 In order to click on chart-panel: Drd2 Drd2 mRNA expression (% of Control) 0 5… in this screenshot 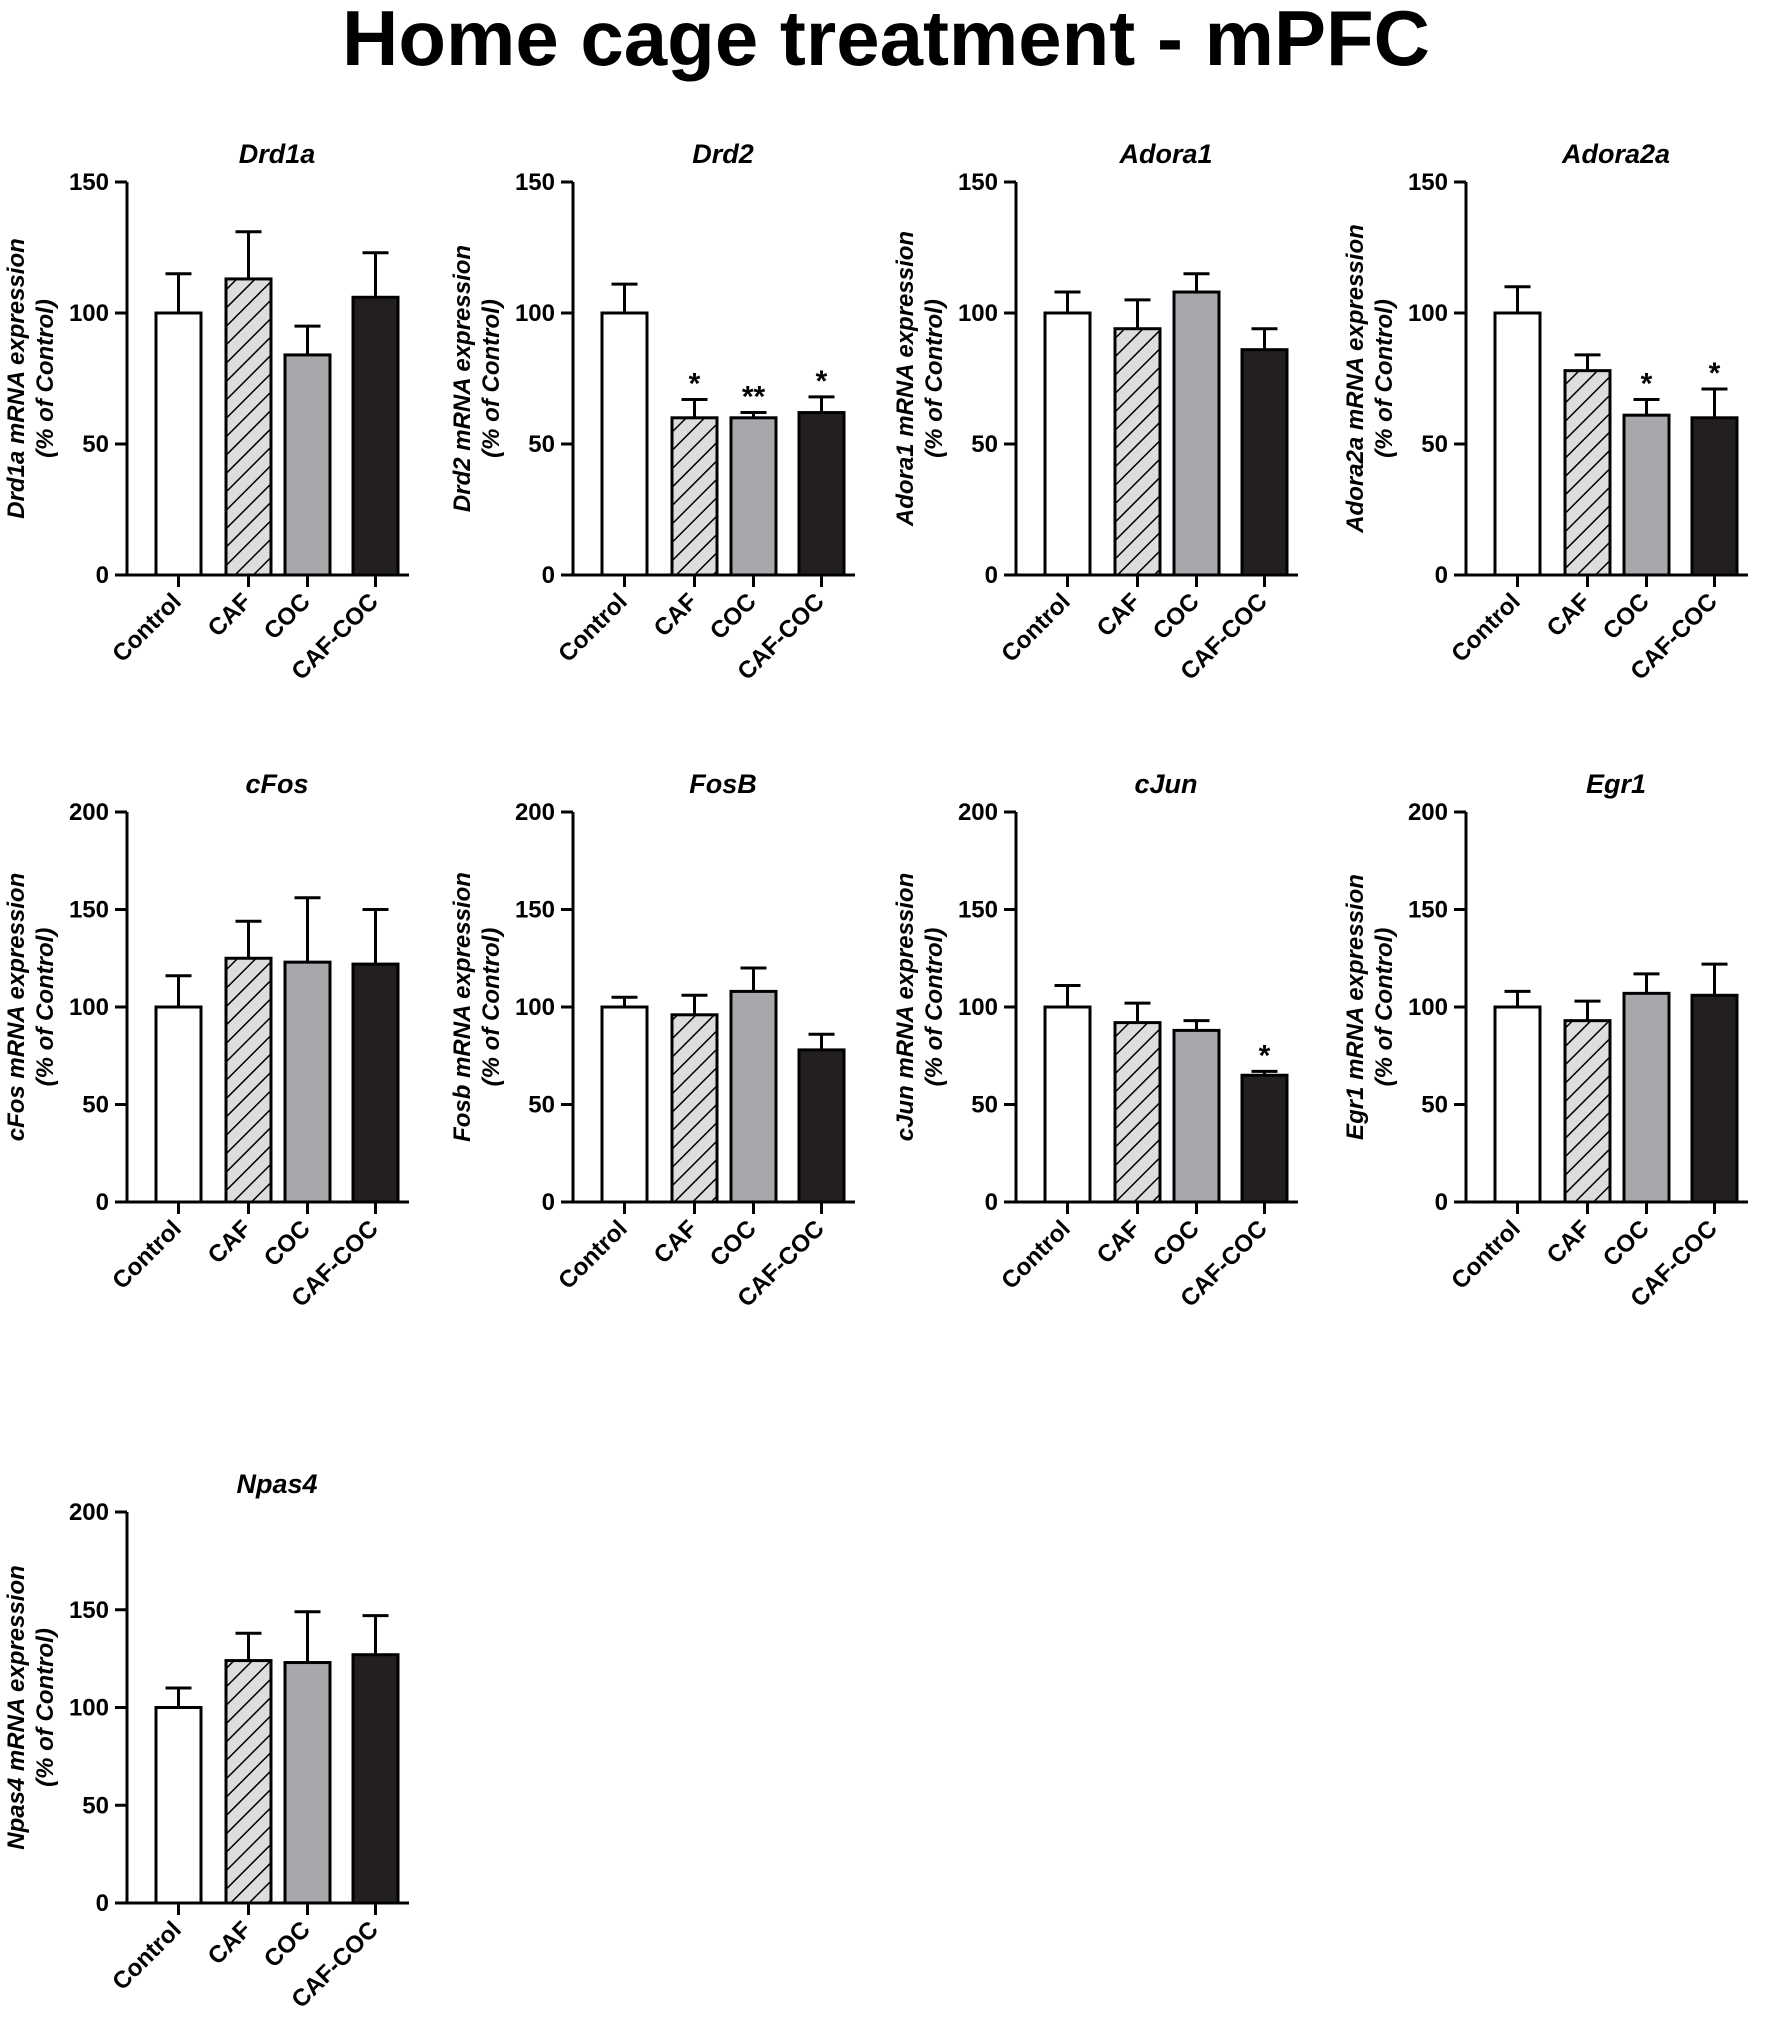, I will do `click(652, 412)`.